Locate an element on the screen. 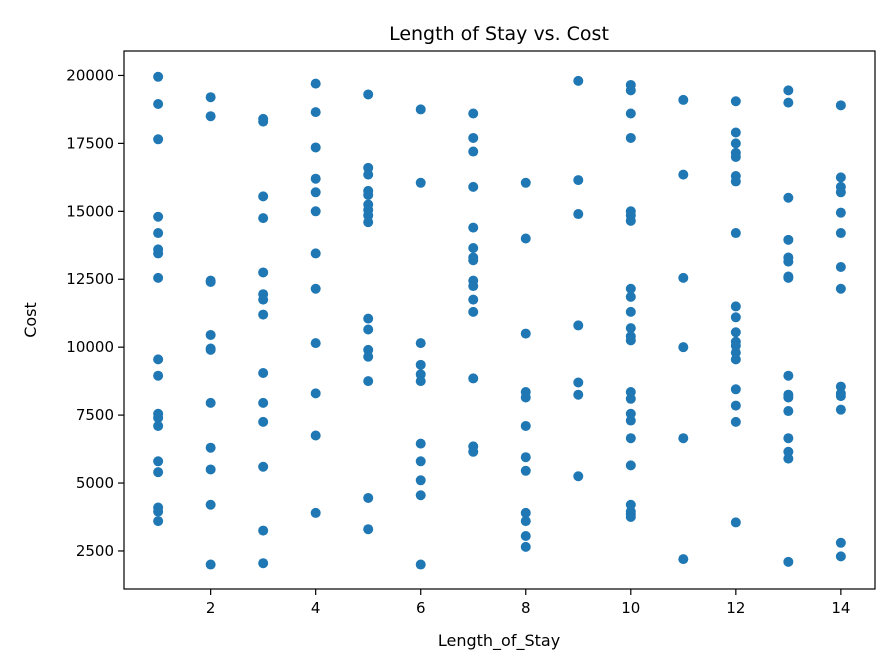  y-tick-label: 17500 is located at coordinates (90, 143).